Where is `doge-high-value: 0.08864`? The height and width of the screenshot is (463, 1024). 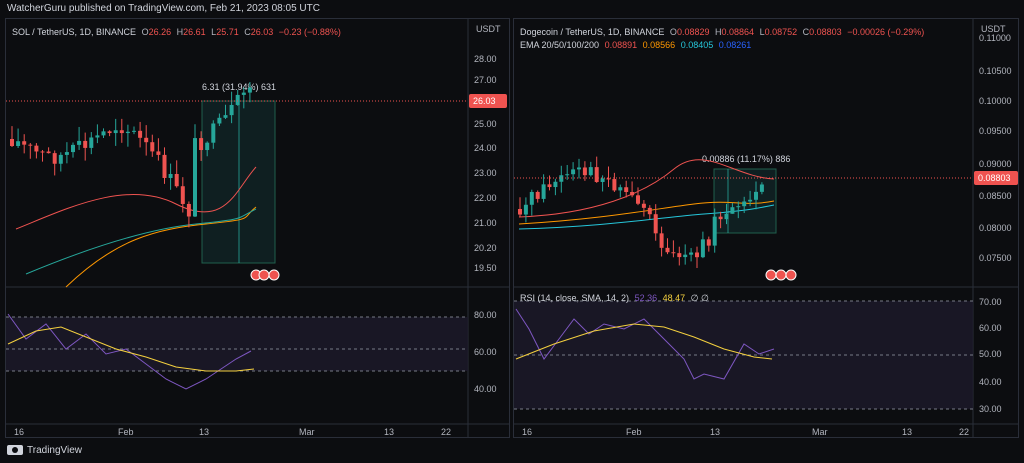
doge-high-value: 0.08864 is located at coordinates (738, 32).